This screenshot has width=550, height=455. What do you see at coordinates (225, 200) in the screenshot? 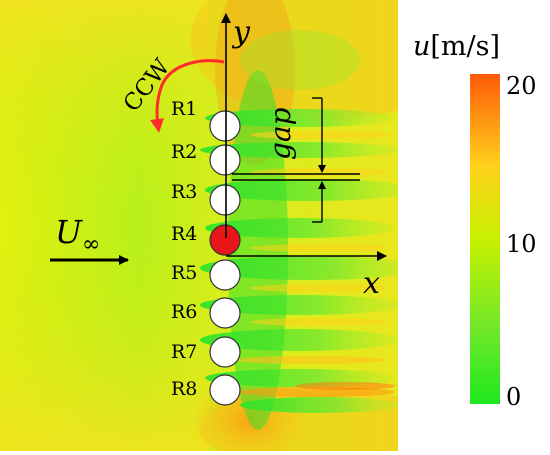
I see `rod-r3` at bounding box center [225, 200].